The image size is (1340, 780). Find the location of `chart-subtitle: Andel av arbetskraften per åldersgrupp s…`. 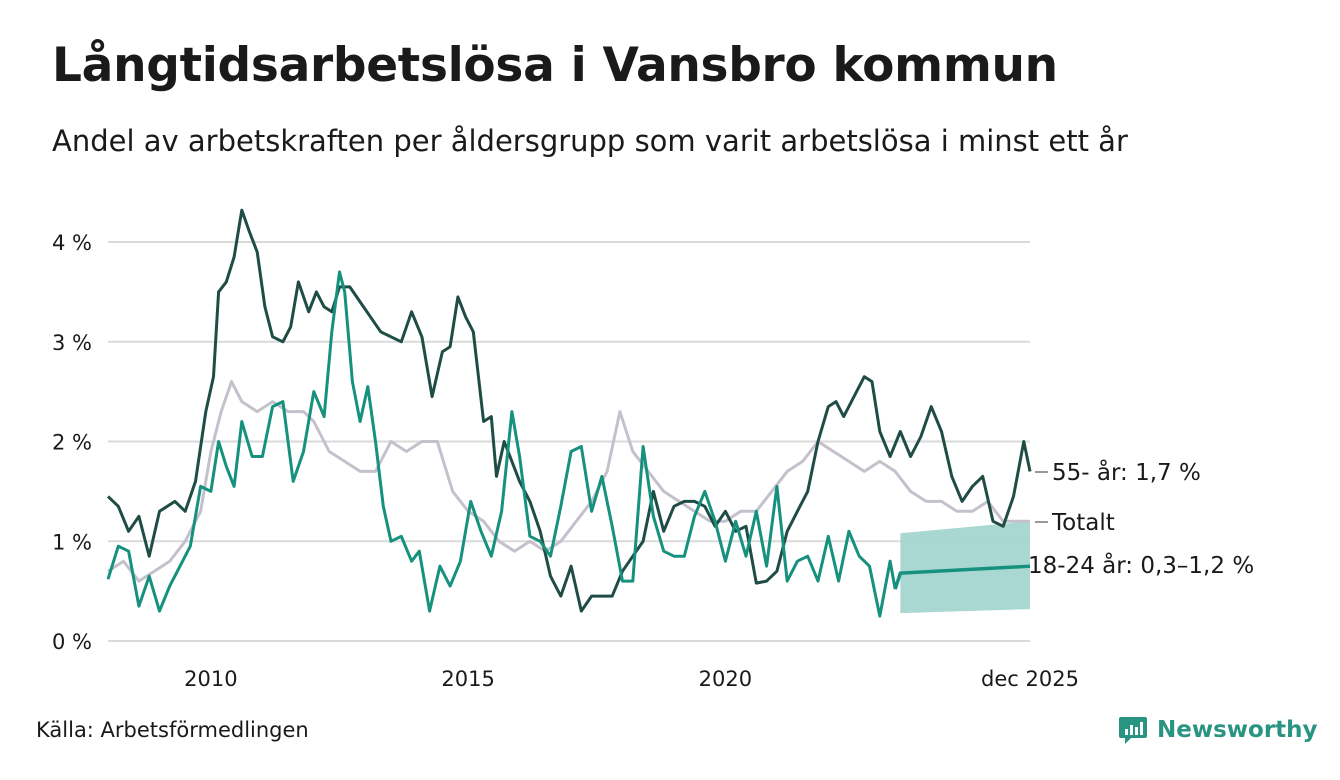

chart-subtitle: Andel av arbetskraften per åldersgrupp s… is located at coordinates (590, 141).